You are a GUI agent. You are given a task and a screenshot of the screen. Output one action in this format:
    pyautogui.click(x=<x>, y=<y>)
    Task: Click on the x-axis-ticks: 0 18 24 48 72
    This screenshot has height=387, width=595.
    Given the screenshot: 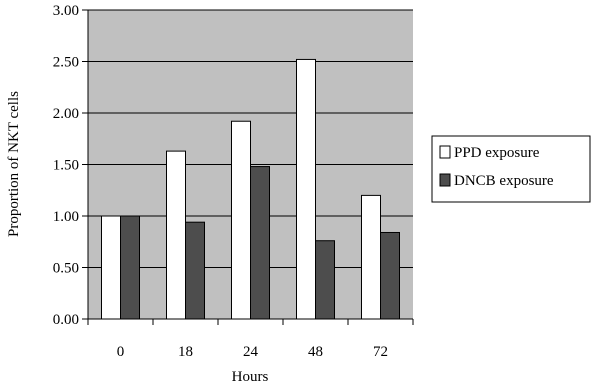 What is the action you would take?
    pyautogui.click(x=250, y=339)
    